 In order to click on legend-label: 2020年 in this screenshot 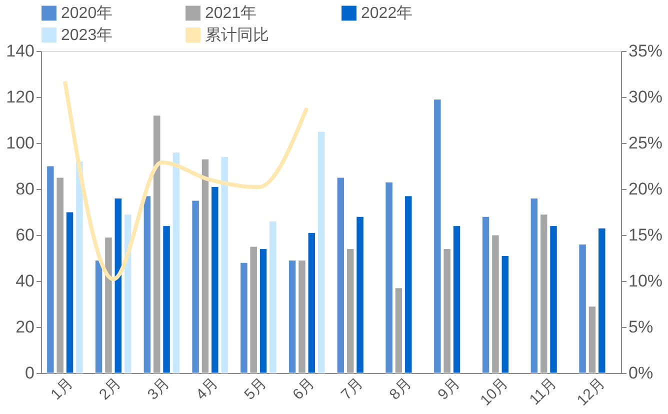, I will do `click(87, 13)`.